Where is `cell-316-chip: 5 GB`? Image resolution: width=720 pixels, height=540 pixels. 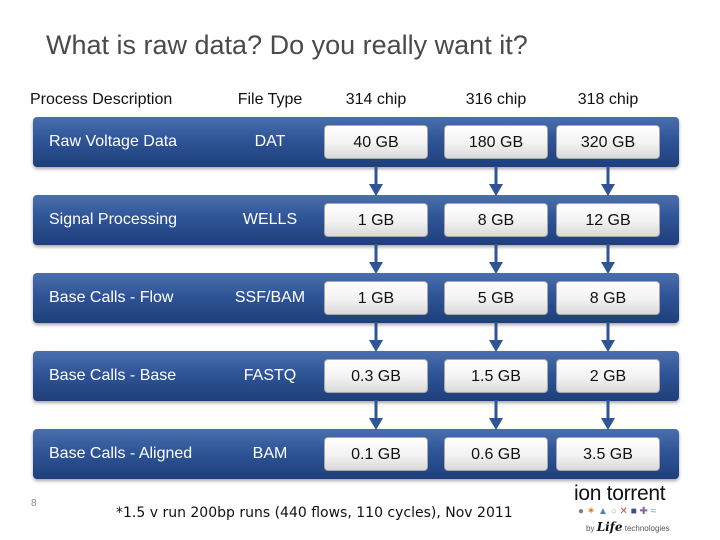 cell-316-chip: 5 GB is located at coordinates (496, 298).